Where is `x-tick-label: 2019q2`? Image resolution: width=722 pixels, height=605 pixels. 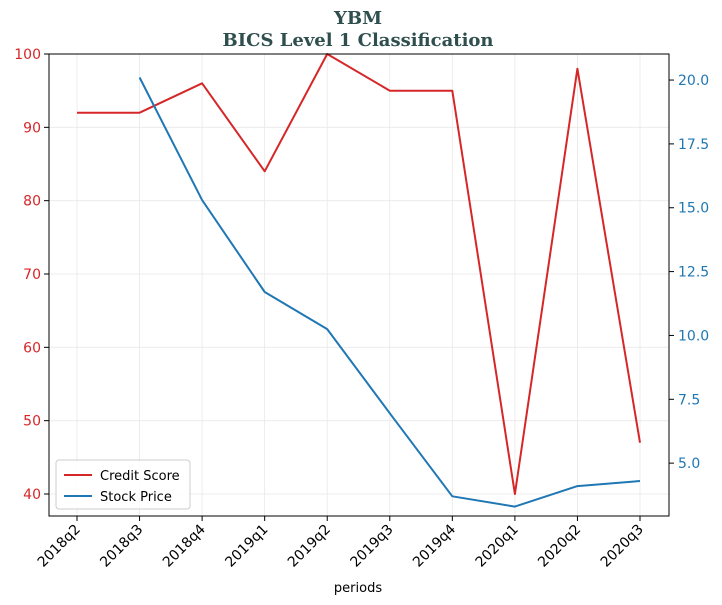 x-tick-label: 2019q2 is located at coordinates (309, 546).